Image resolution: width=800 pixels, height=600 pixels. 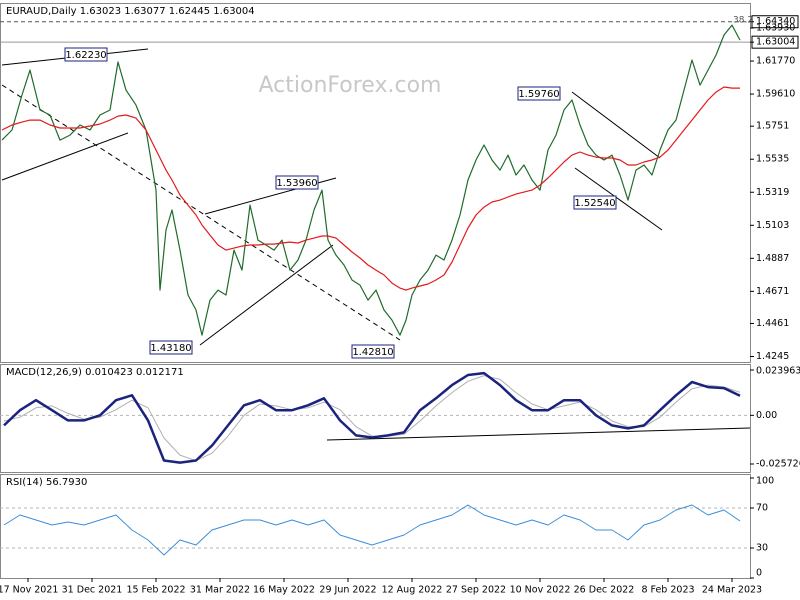 What do you see at coordinates (778, 464) in the screenshot?
I see `y-tick-label: -0.025726` at bounding box center [778, 464].